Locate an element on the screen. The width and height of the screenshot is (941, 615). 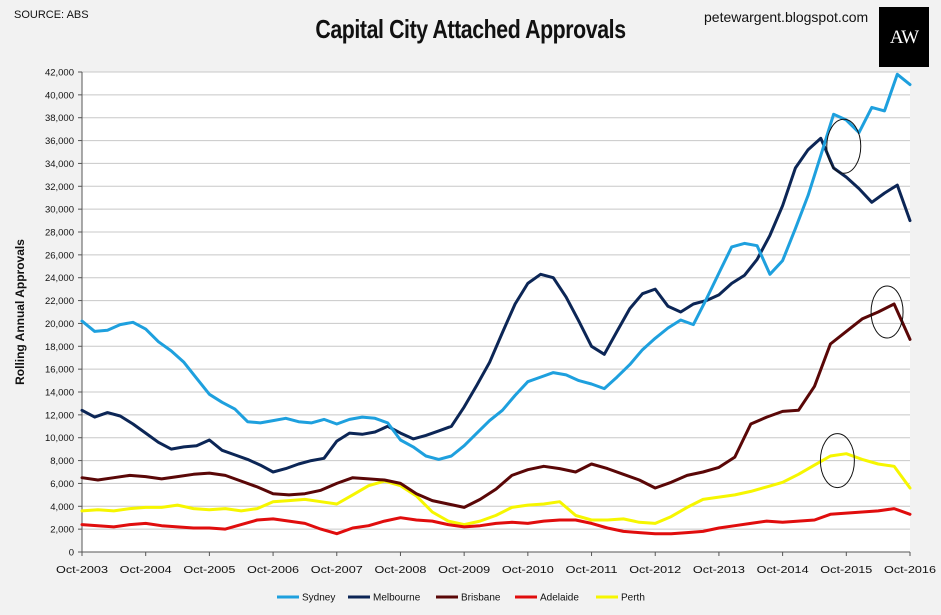
aw-logo-text: AW is located at coordinates (904, 37).